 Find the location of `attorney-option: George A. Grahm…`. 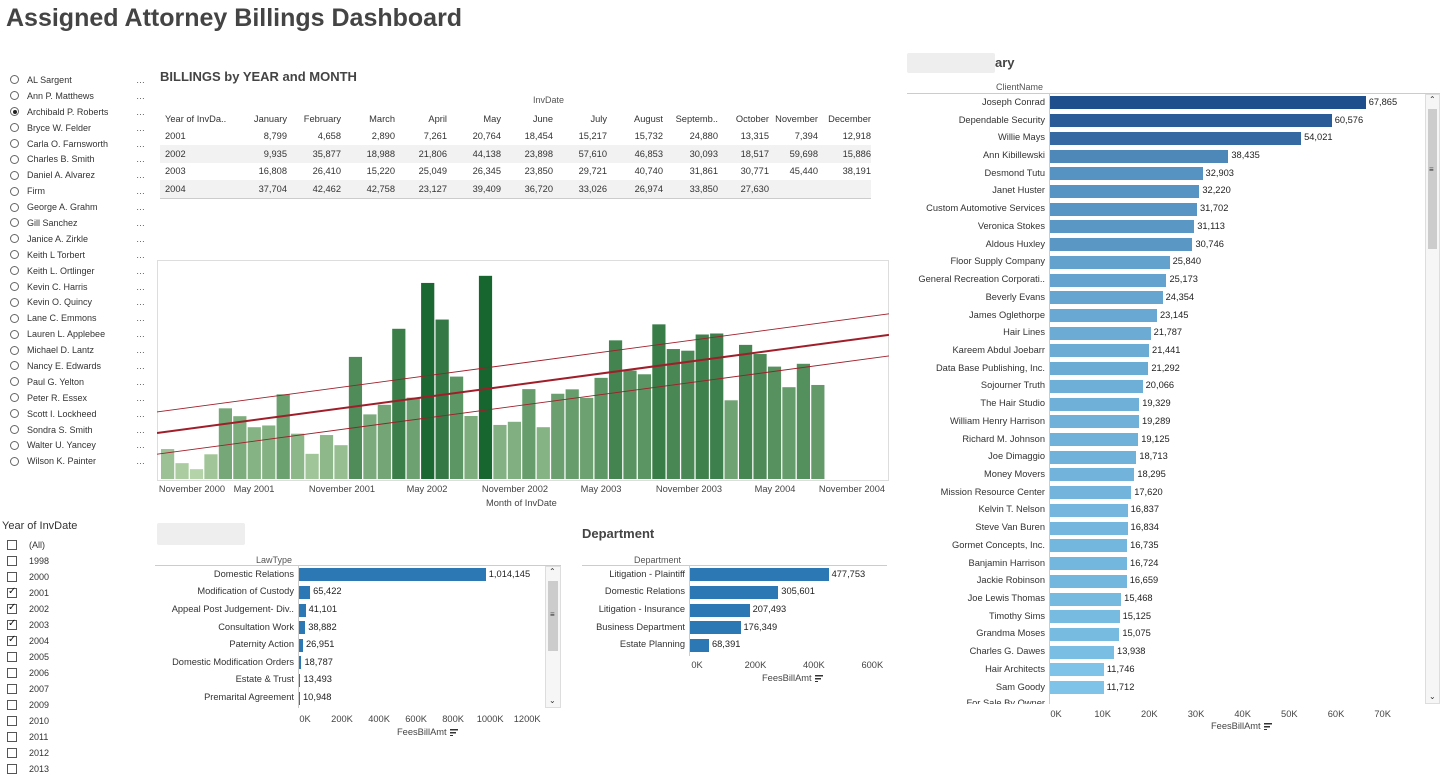

attorney-option: George A. Grahm… is located at coordinates (77, 207).